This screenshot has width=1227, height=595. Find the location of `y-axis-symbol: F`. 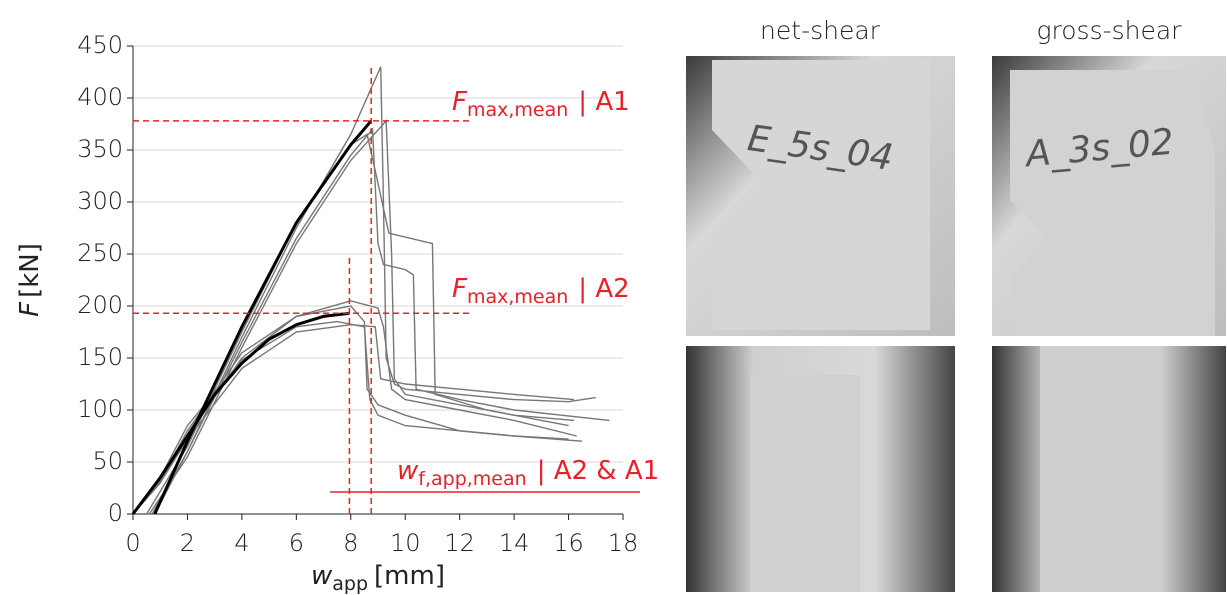

y-axis-symbol: F is located at coordinates (30, 309).